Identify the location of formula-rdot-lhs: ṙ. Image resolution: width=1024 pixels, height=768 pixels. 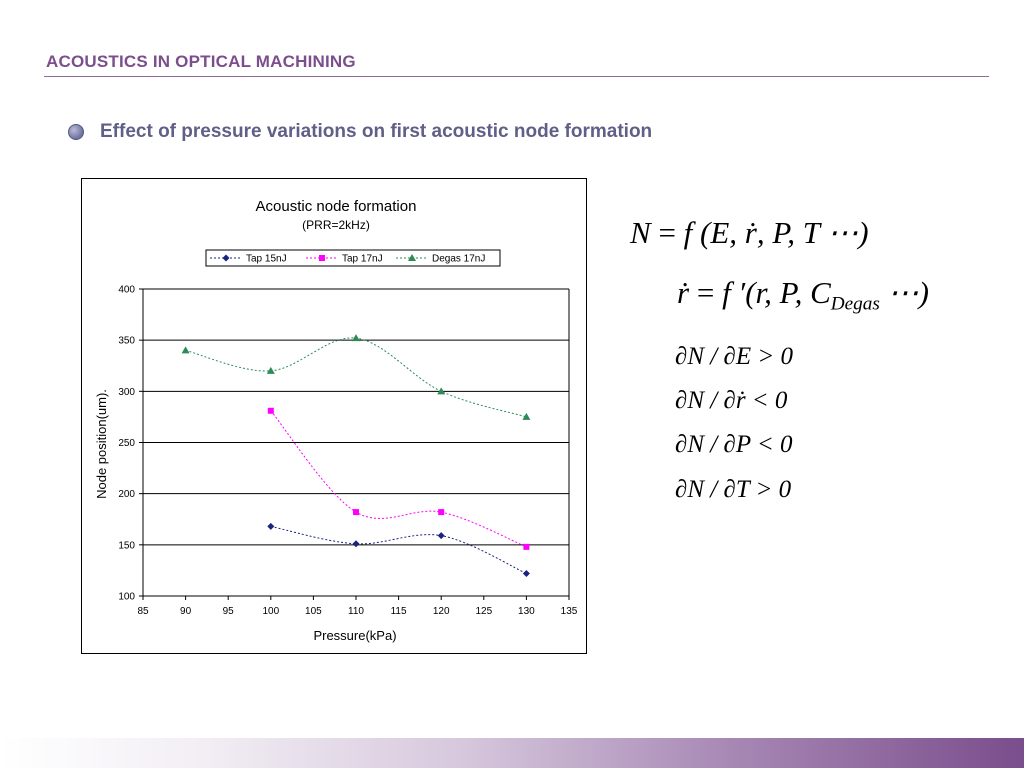
(683, 292).